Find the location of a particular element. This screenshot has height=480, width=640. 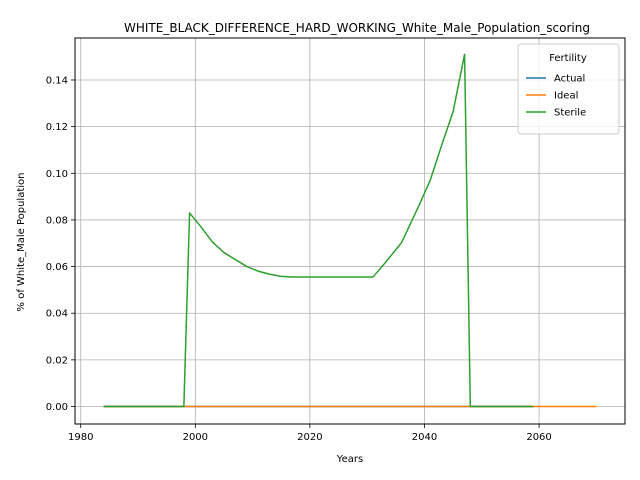

x-tick-label: 2060 is located at coordinates (538, 437).